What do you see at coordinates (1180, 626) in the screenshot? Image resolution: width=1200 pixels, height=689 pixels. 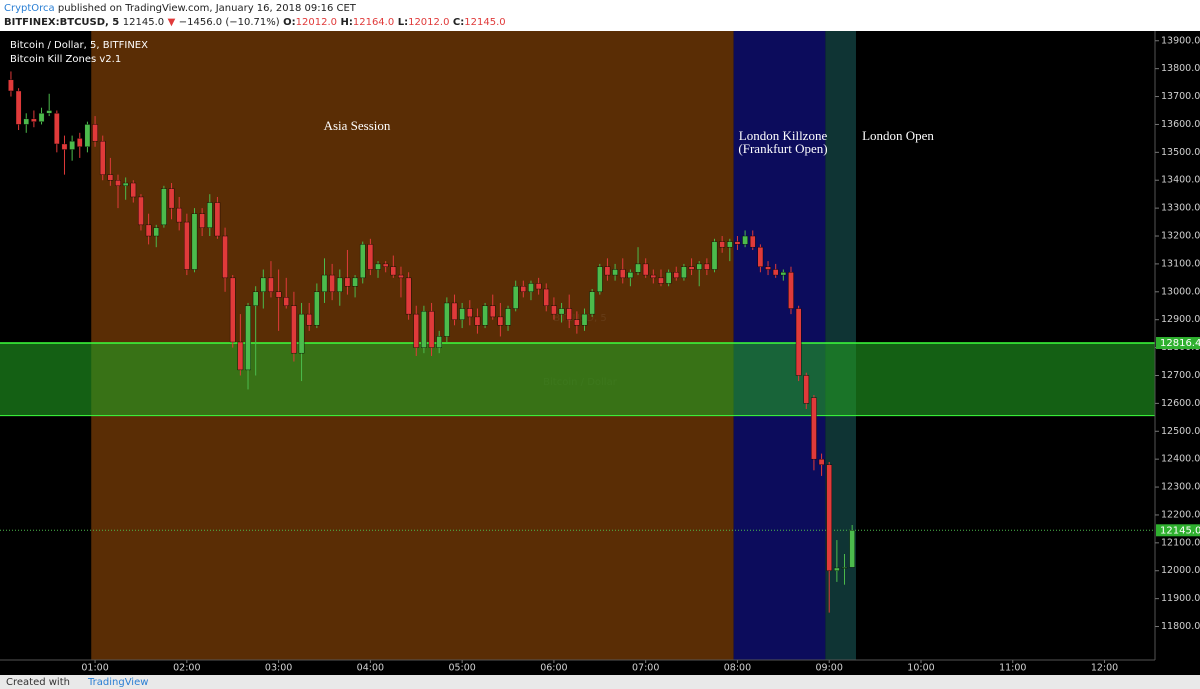 I see `y-tick-label: 11800.0` at bounding box center [1180, 626].